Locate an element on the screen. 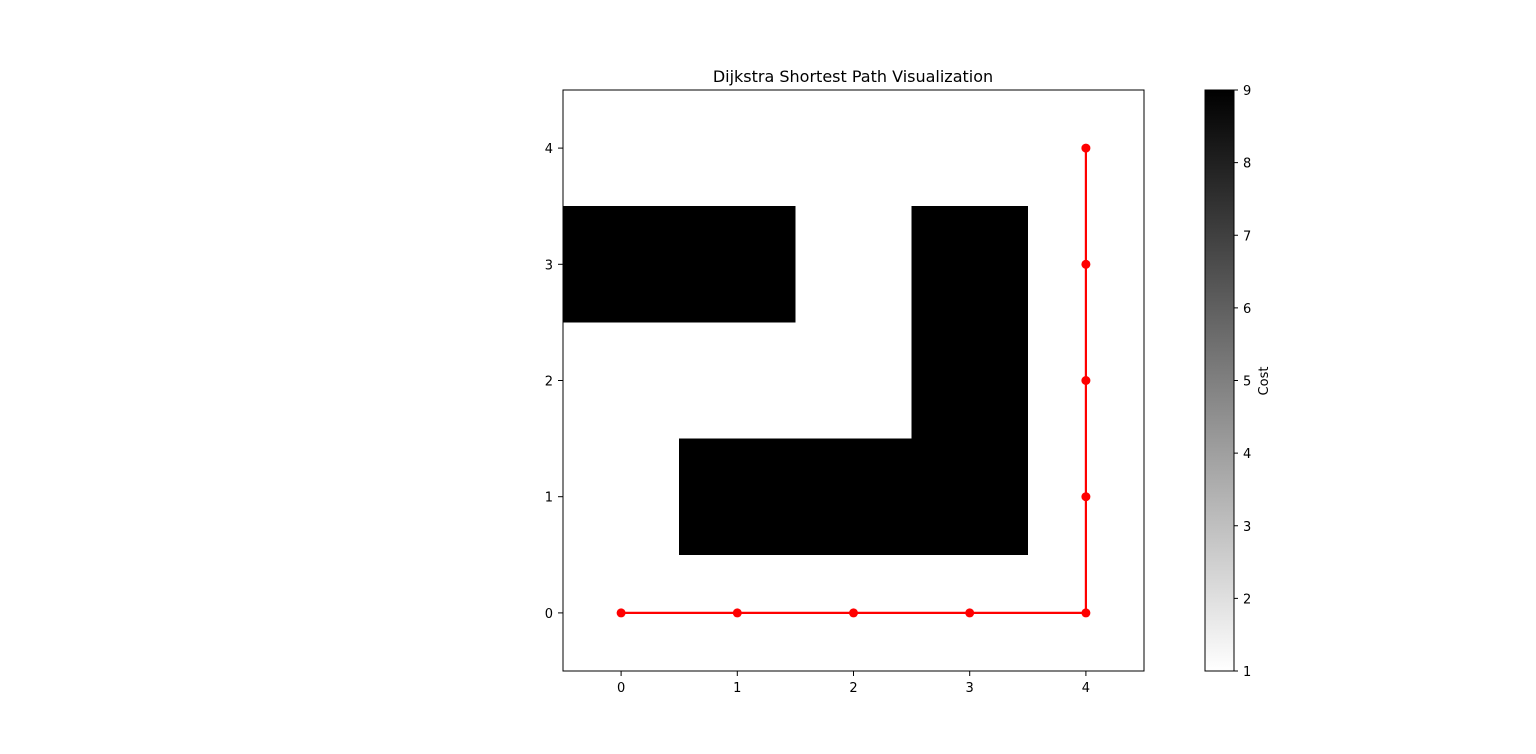 This screenshot has height=754, width=1536. colorbar-tick-label: 7 is located at coordinates (1247, 236).